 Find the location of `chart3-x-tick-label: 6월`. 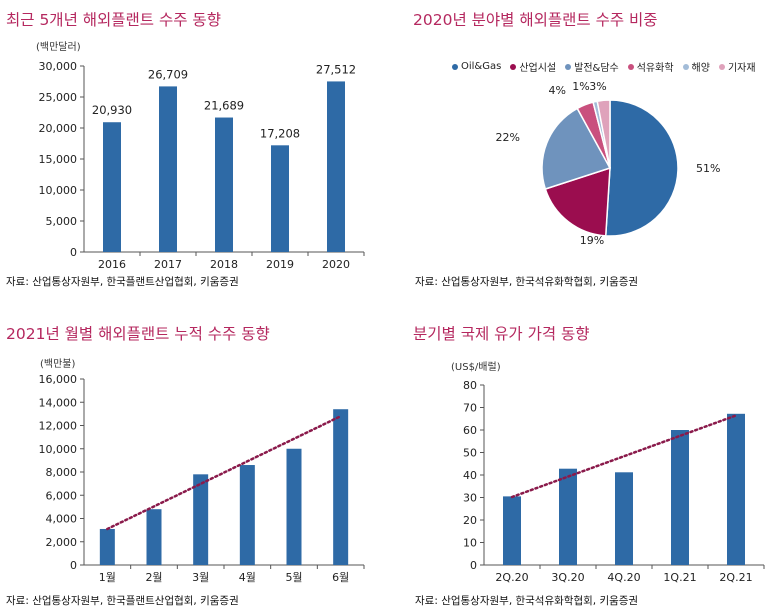

chart3-x-tick-label: 6월 is located at coordinates (340, 577).